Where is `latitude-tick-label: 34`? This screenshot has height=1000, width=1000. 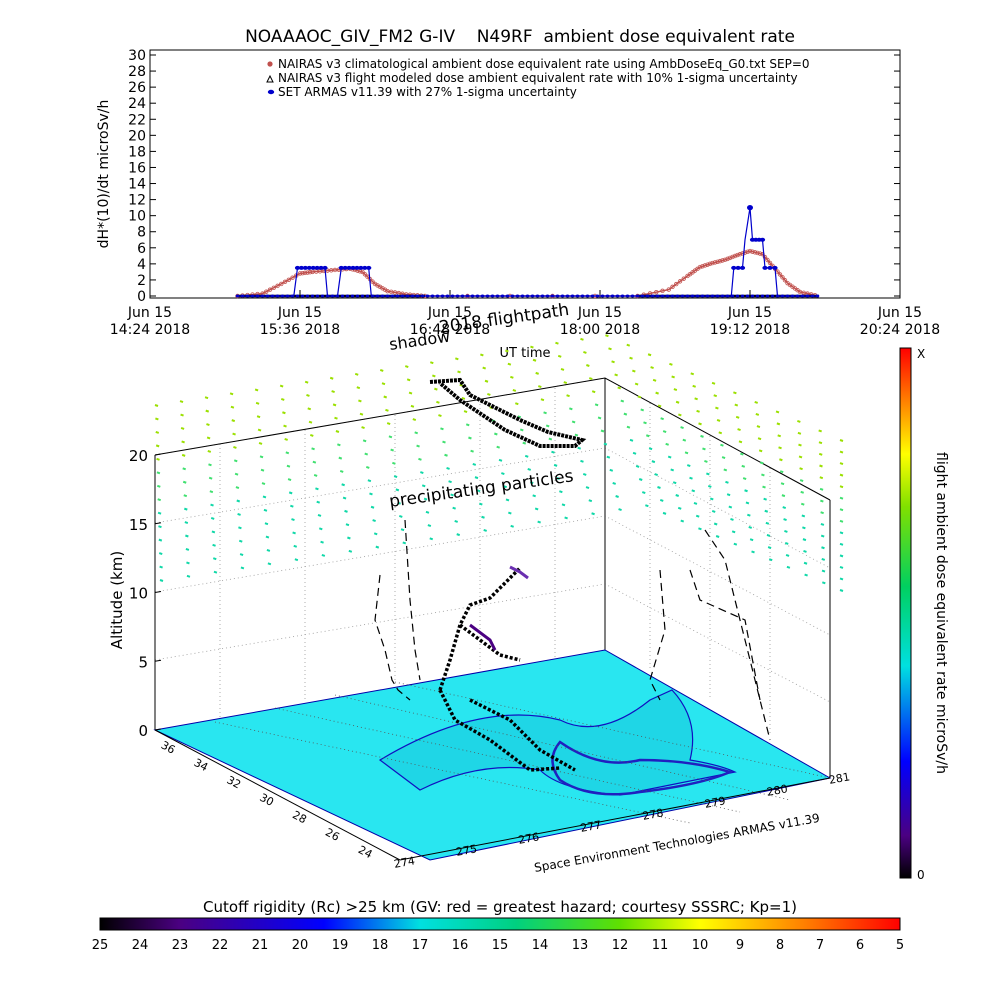
latitude-tick-label: 34 is located at coordinates (201, 765).